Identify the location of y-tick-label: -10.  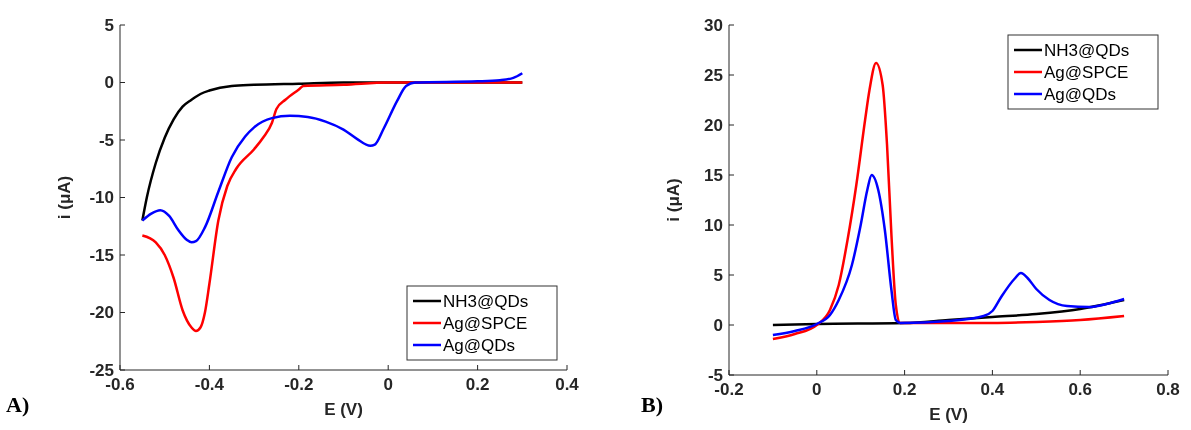
(101, 198).